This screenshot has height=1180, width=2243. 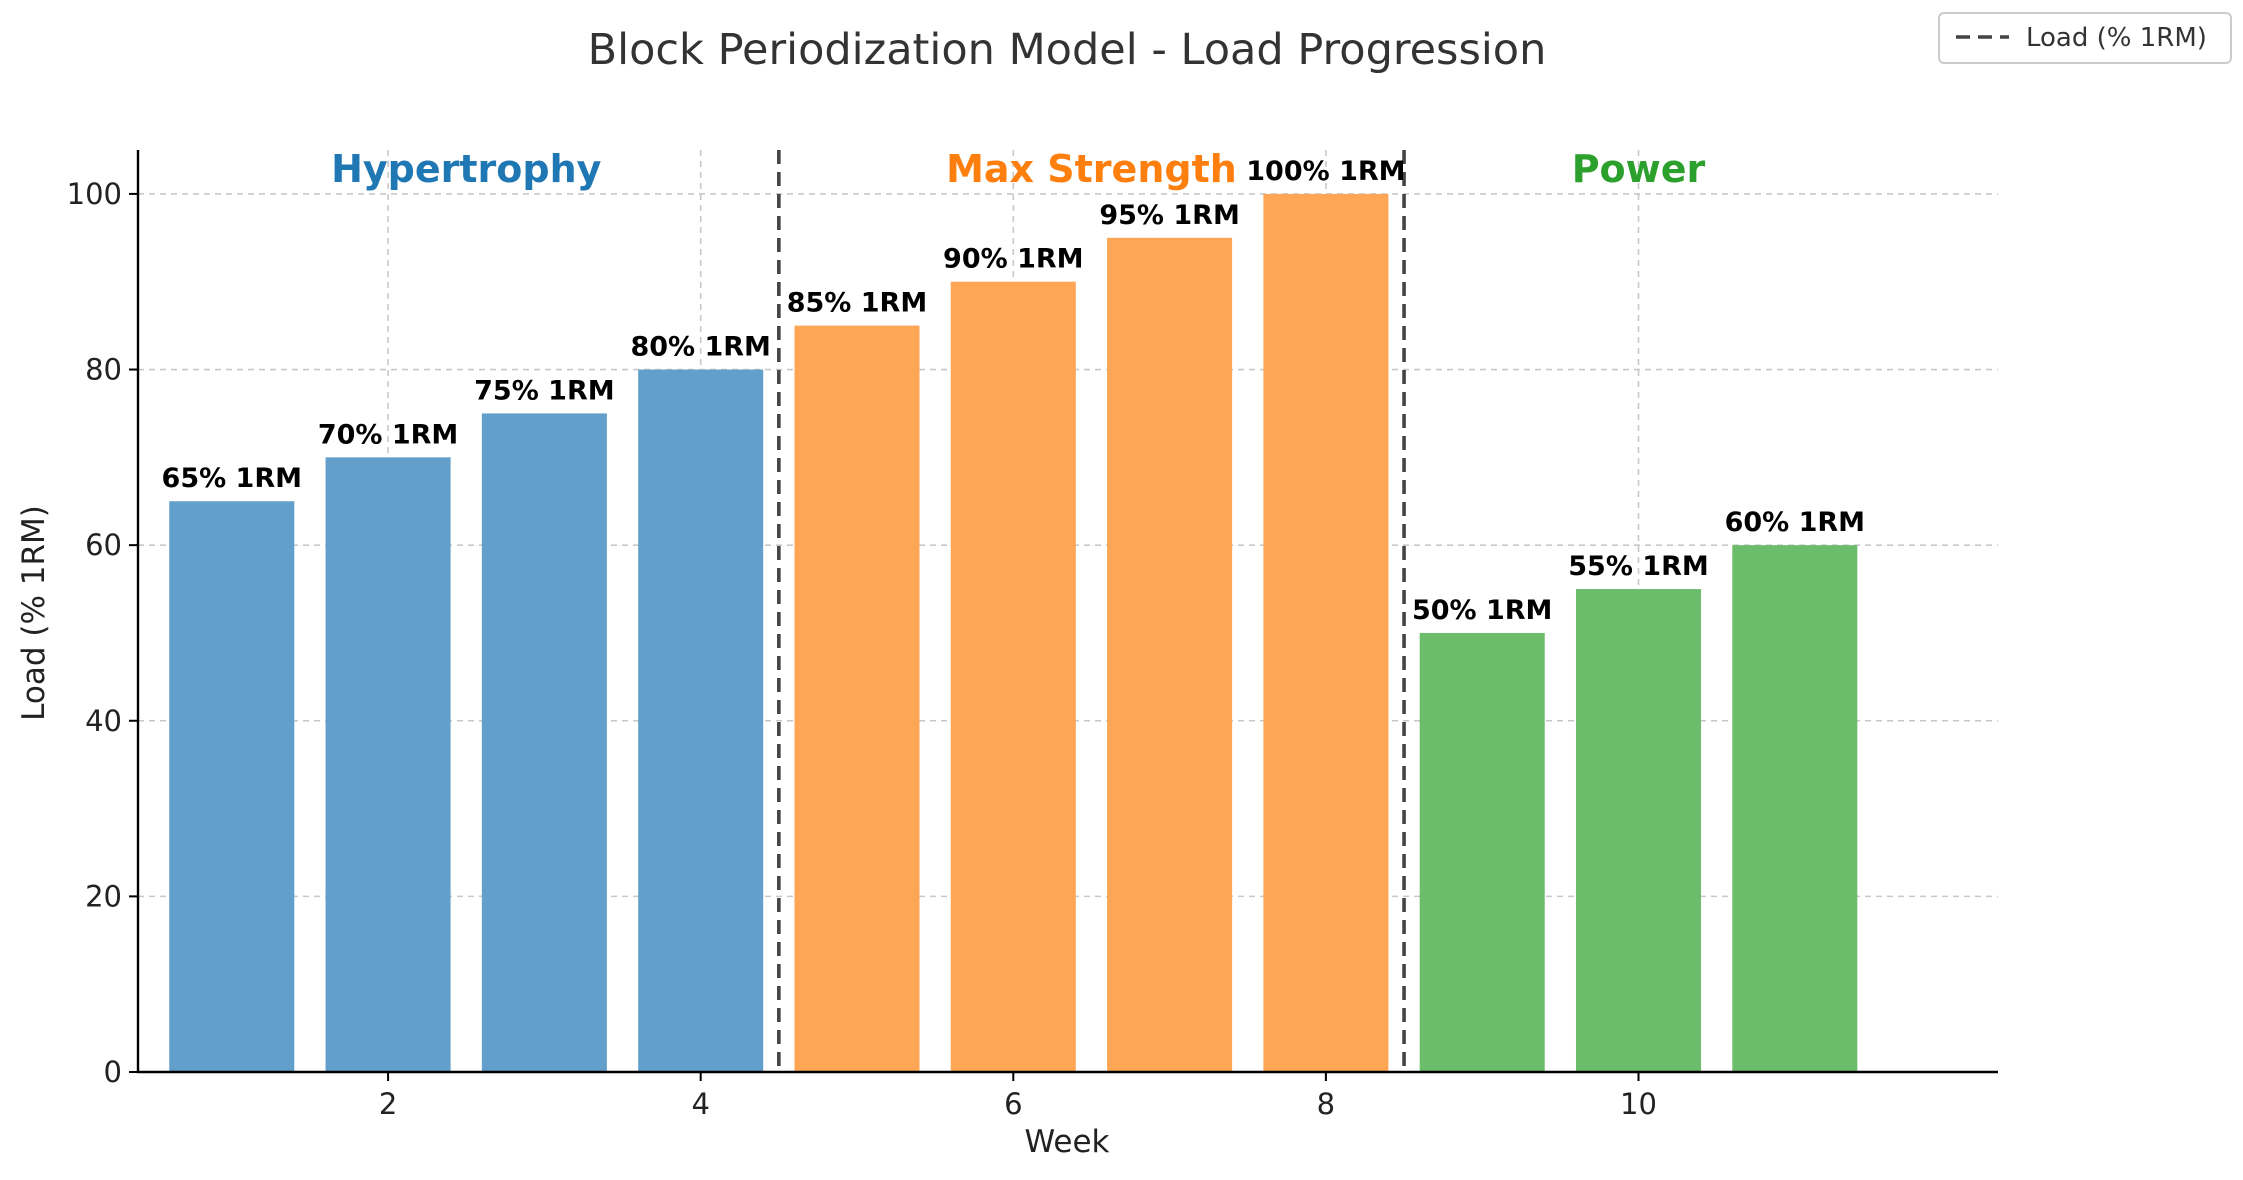 What do you see at coordinates (103, 721) in the screenshot?
I see `y-tick-label-40: 40` at bounding box center [103, 721].